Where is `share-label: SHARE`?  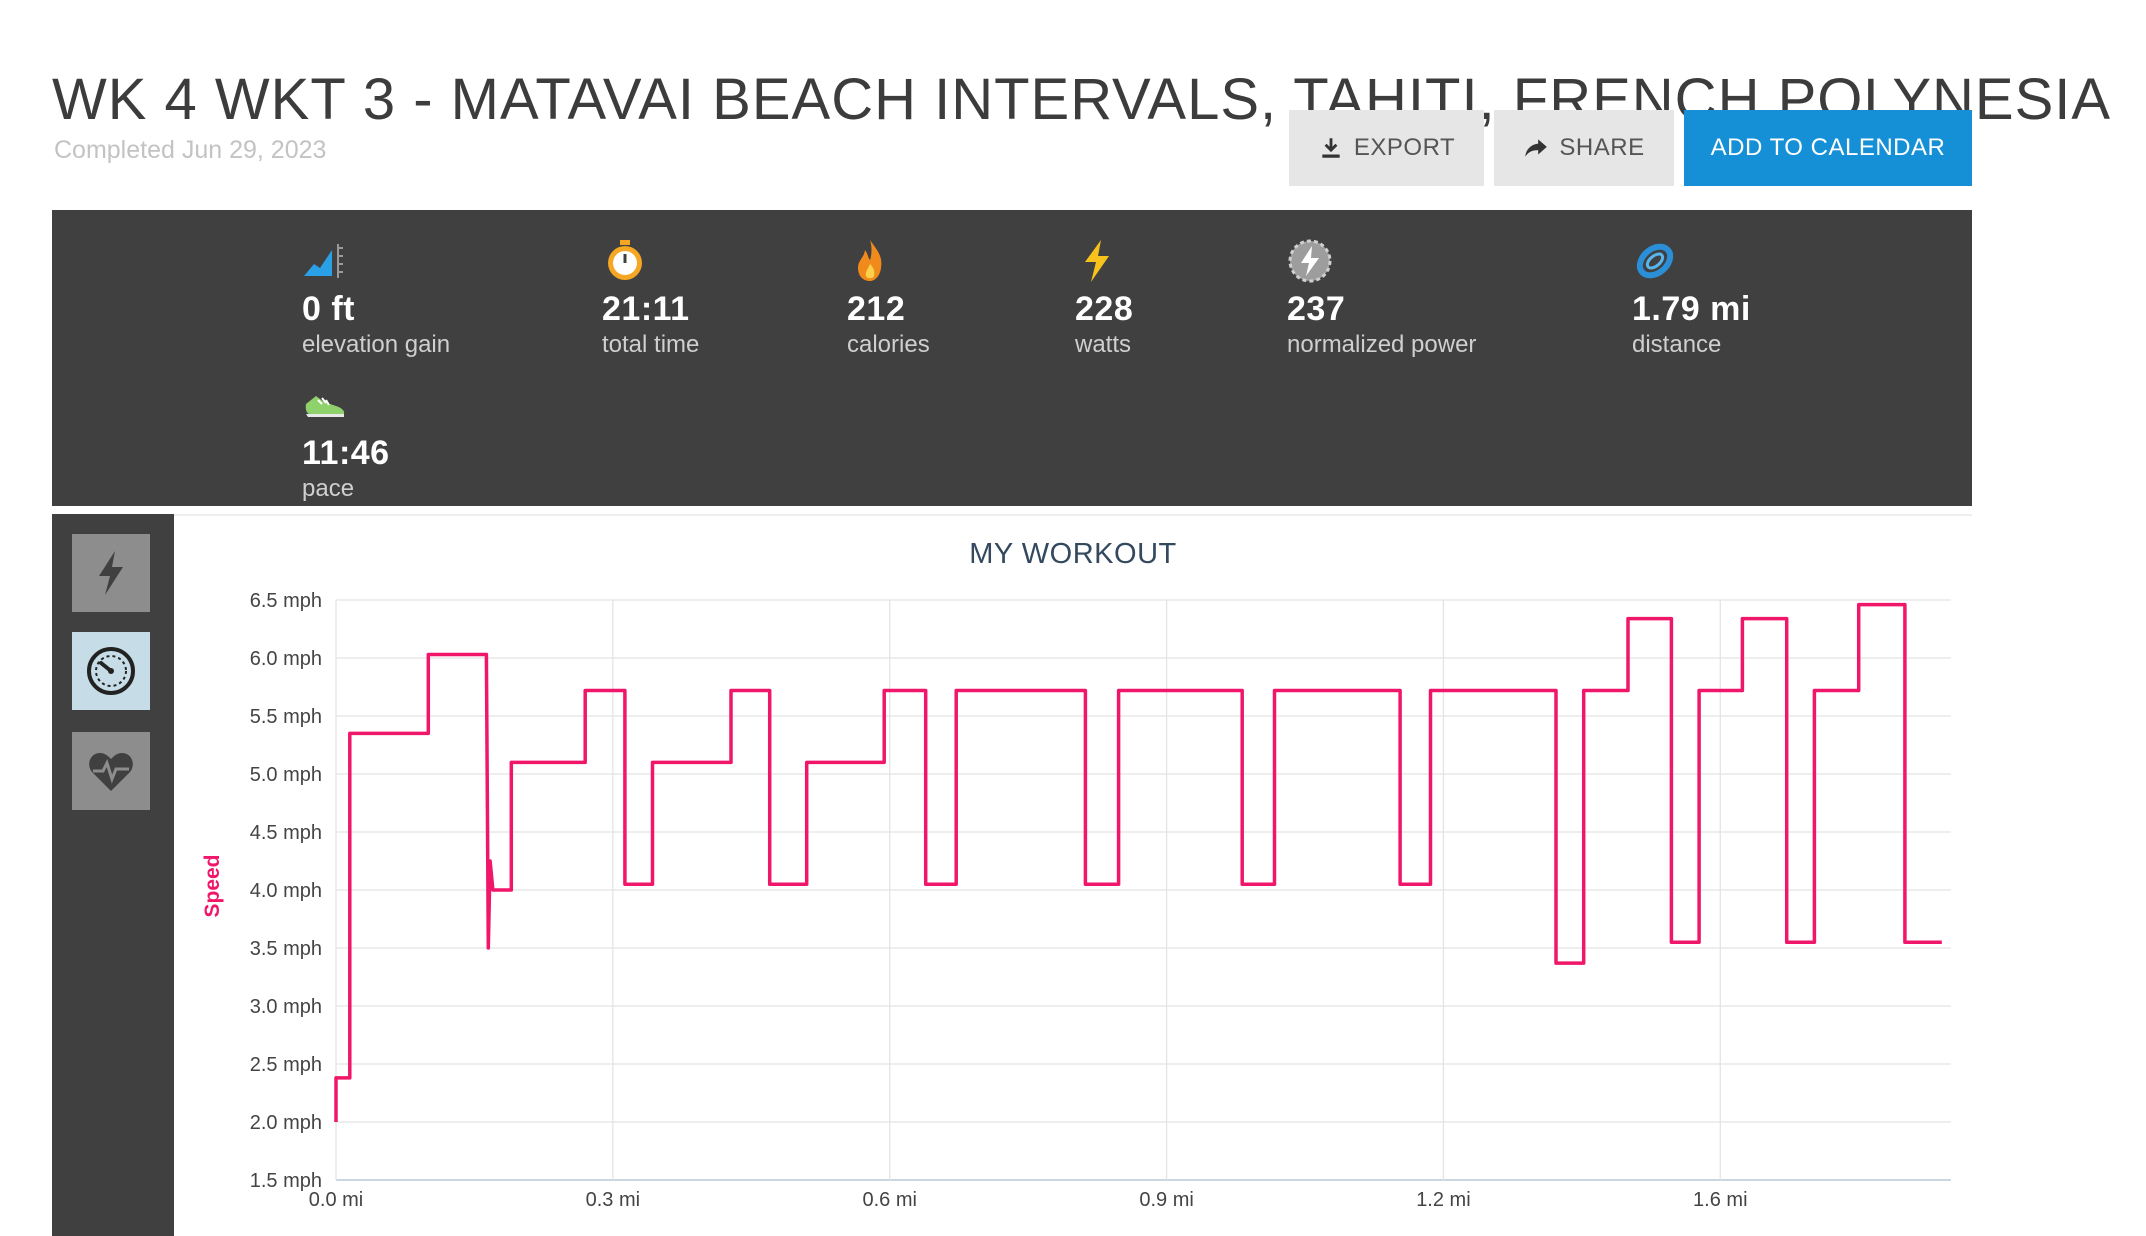
share-label: SHARE is located at coordinates (1602, 147).